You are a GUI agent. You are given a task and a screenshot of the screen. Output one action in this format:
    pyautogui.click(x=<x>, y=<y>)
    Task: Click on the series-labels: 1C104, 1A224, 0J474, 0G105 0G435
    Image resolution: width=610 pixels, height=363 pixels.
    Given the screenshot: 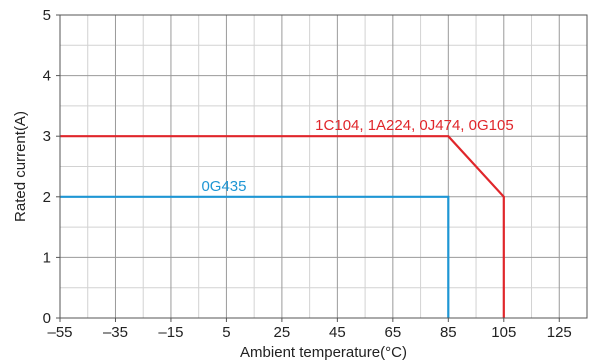 What is the action you would take?
    pyautogui.click(x=357, y=156)
    